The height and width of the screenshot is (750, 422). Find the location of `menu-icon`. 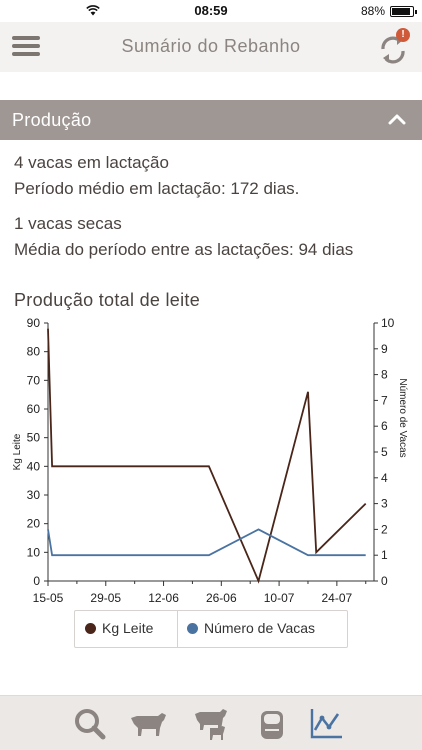

menu-icon is located at coordinates (26, 47).